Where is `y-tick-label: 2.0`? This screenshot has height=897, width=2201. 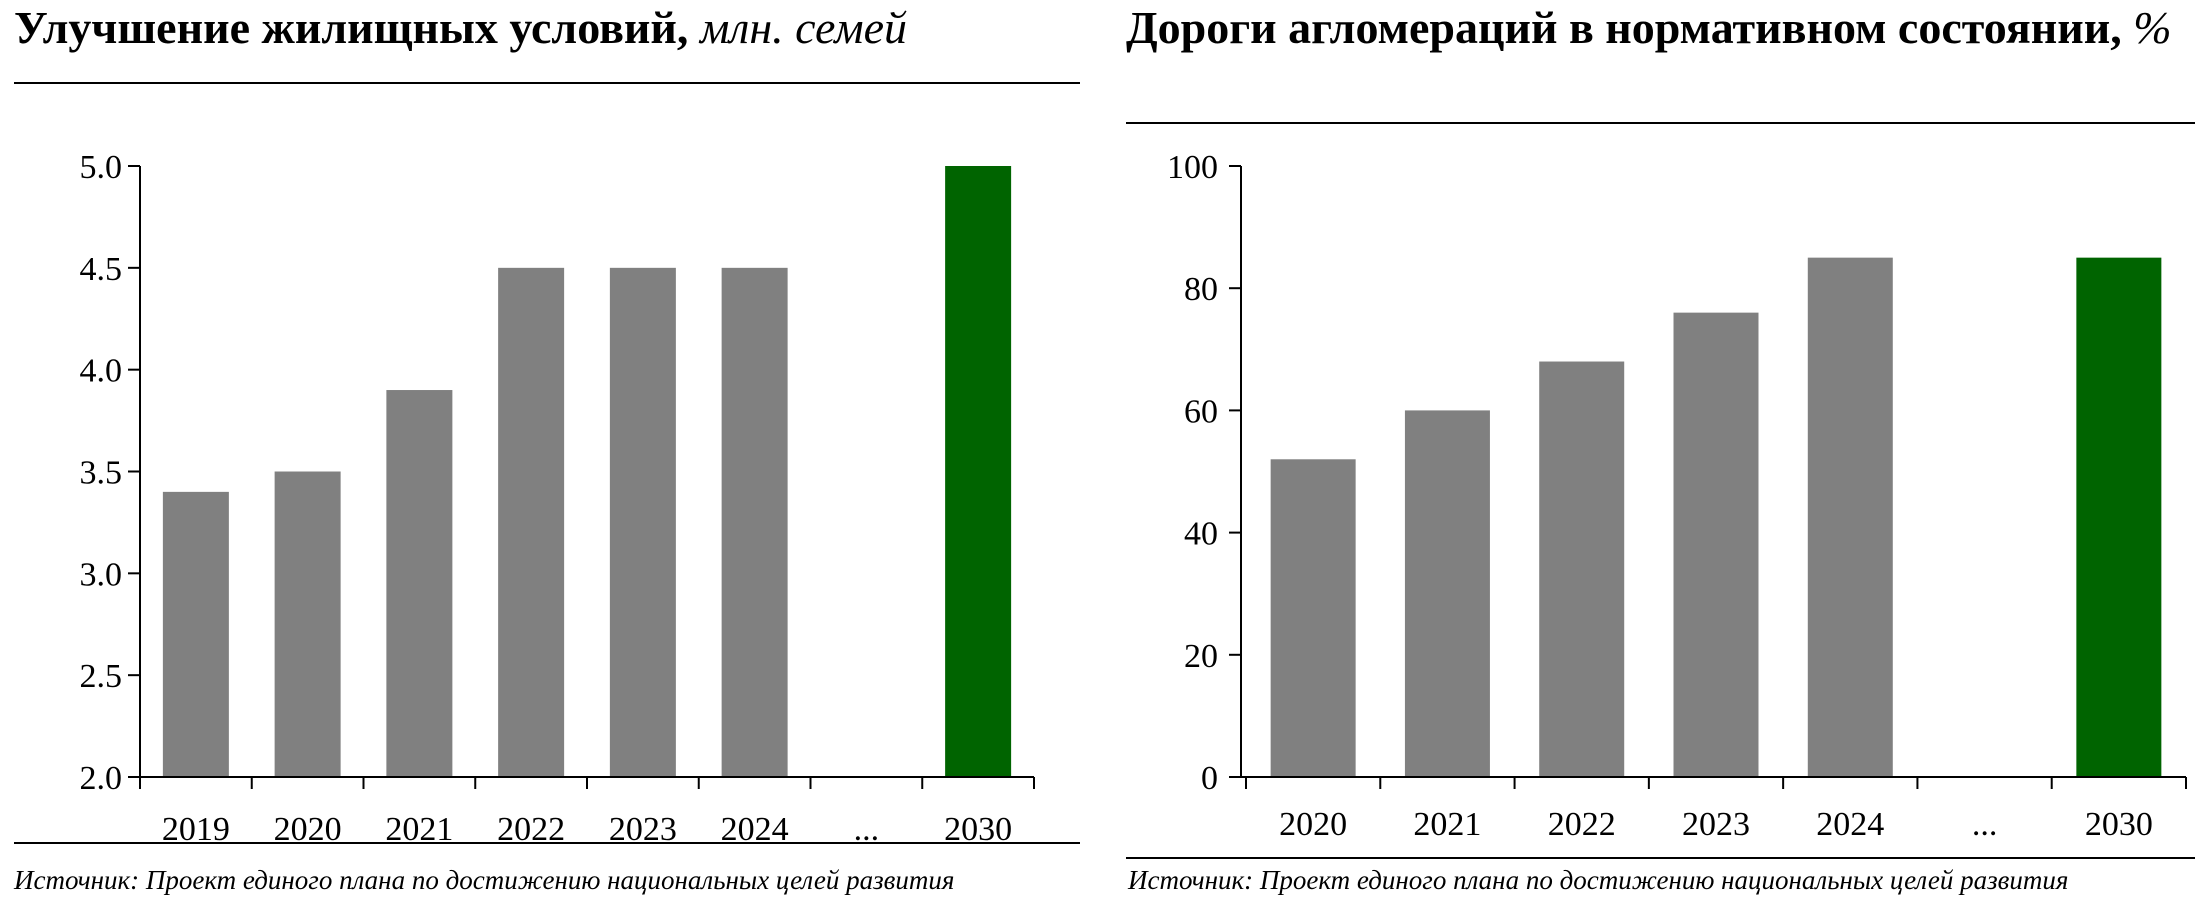 y-tick-label: 2.0 is located at coordinates (101, 778).